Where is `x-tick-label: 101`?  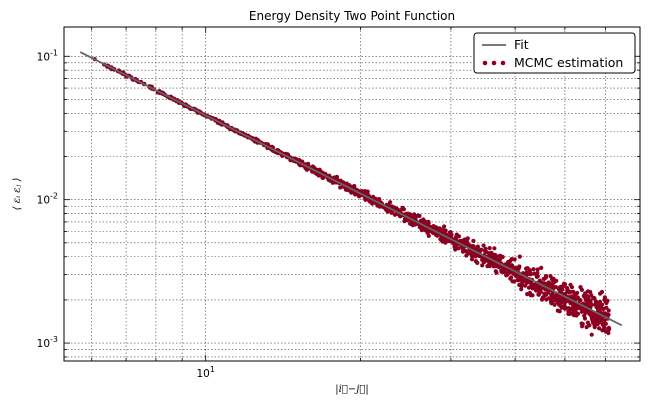 x-tick-label: 101 is located at coordinates (205, 372).